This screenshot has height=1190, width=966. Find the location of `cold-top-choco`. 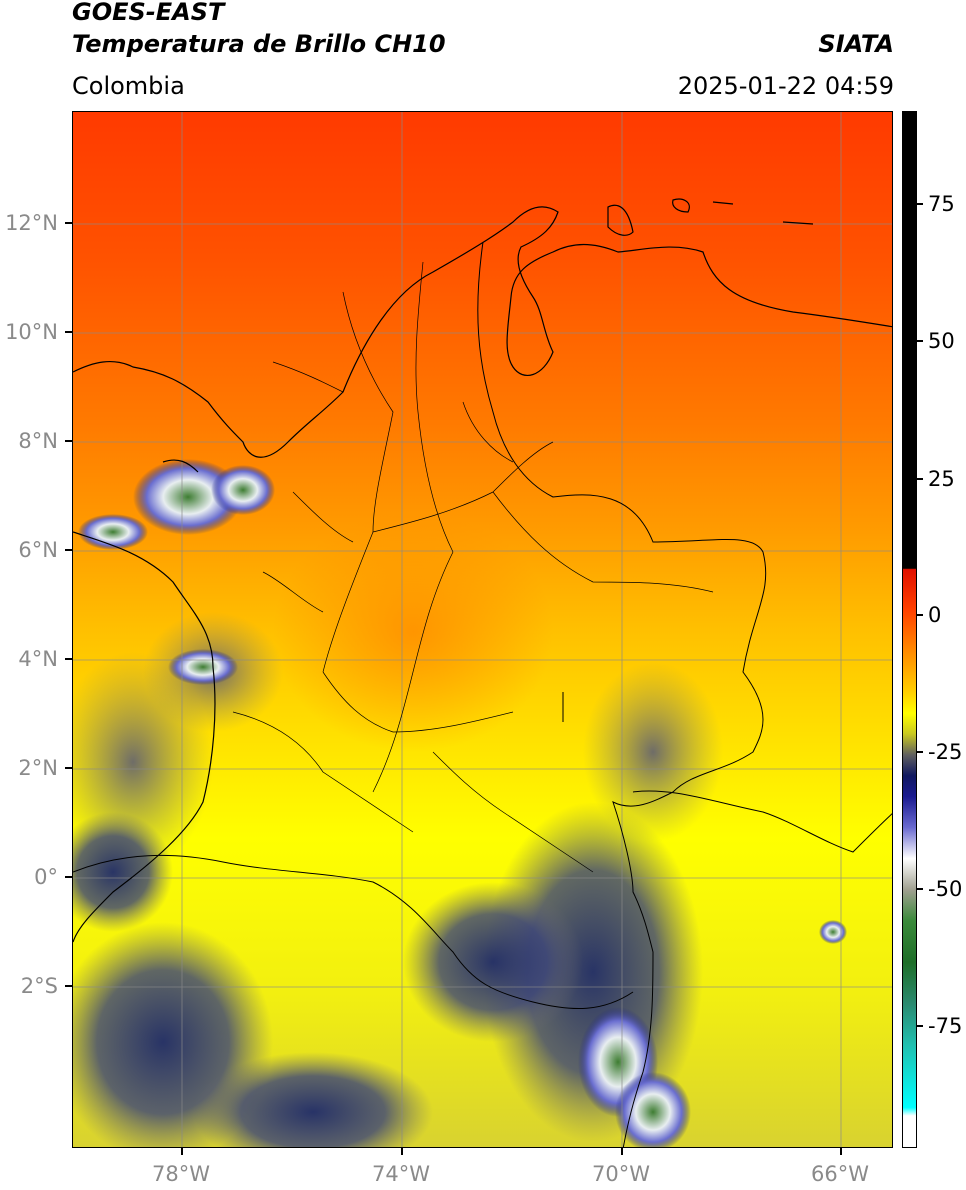

cold-top-choco is located at coordinates (203, 667).